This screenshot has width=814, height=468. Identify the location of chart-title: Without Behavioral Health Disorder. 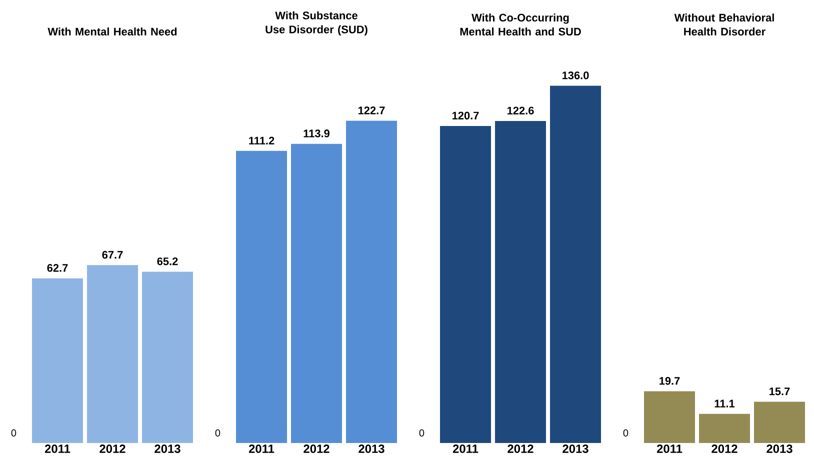
(724, 25).